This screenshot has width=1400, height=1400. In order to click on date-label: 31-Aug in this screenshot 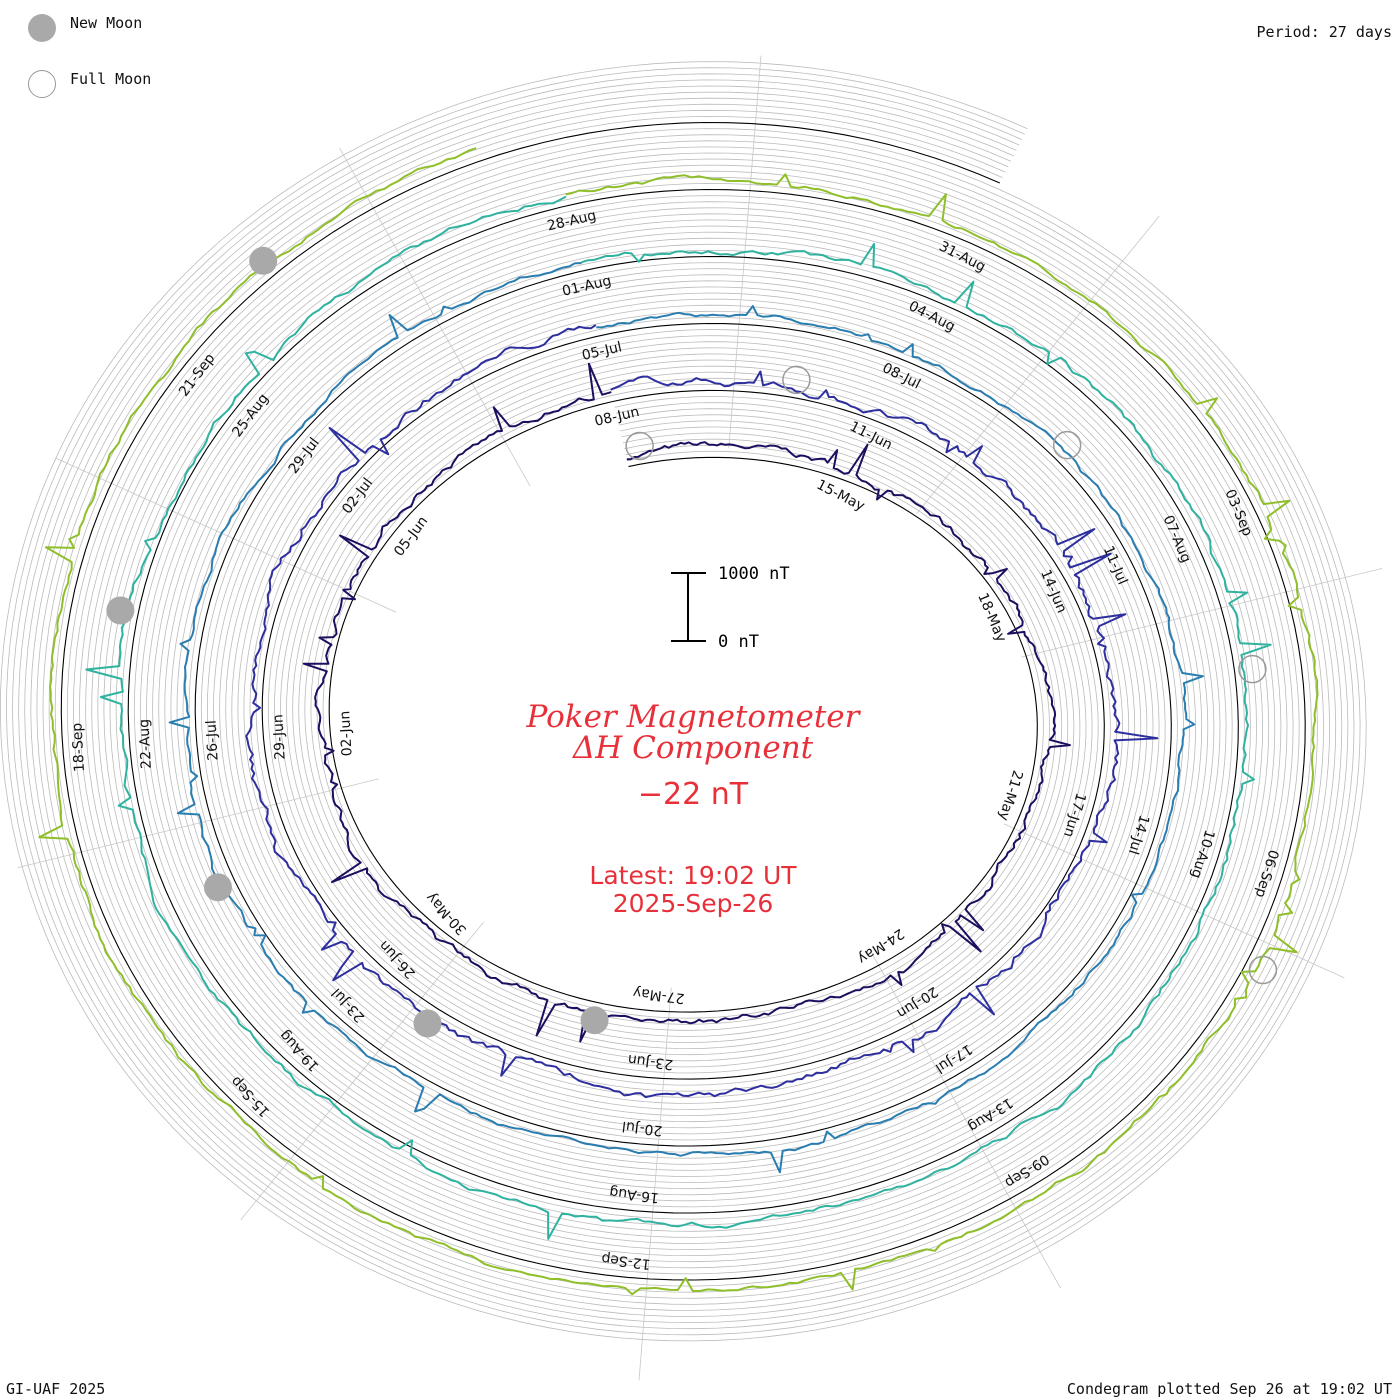, I will do `click(962, 256)`.